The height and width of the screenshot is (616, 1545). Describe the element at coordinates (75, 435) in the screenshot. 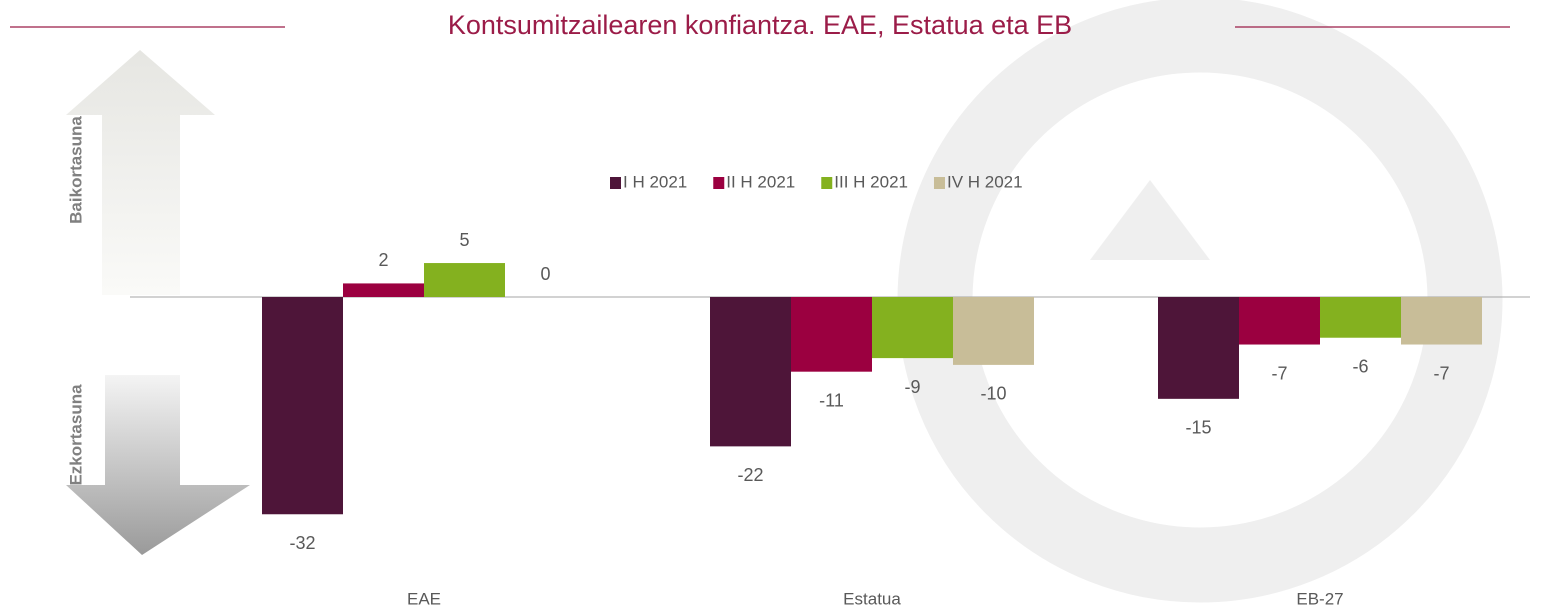

I see `negative-label: Ezkortasuna` at that location.